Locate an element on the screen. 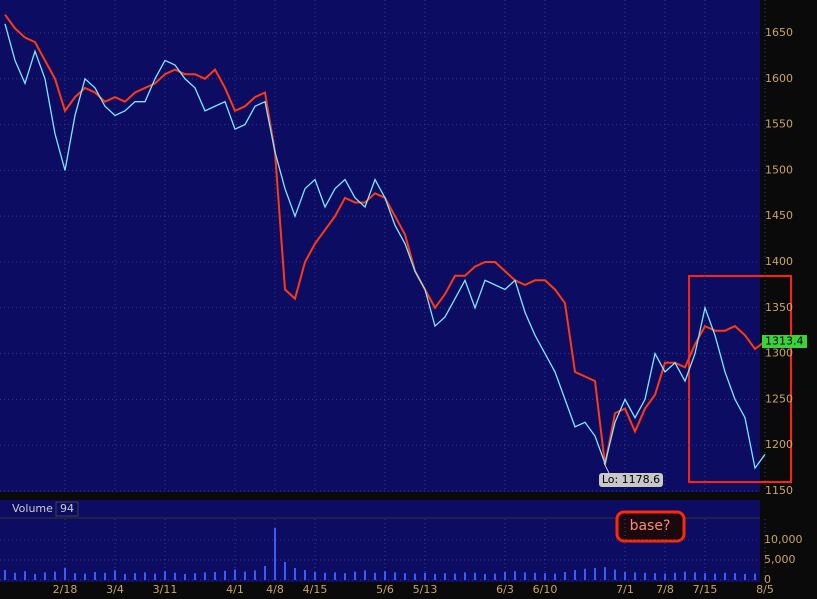 Image resolution: width=817 pixels, height=599 pixels. x-tick-label: 4/15 is located at coordinates (315, 589).